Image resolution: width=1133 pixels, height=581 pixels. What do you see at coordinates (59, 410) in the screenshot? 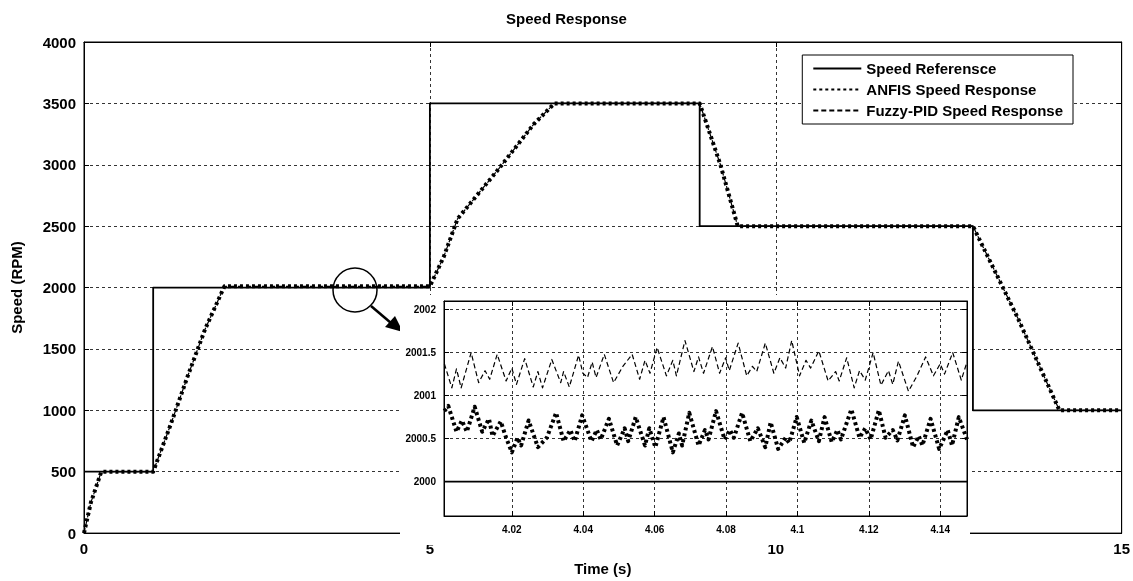
I see `y-tick-label: 1000` at bounding box center [59, 410].